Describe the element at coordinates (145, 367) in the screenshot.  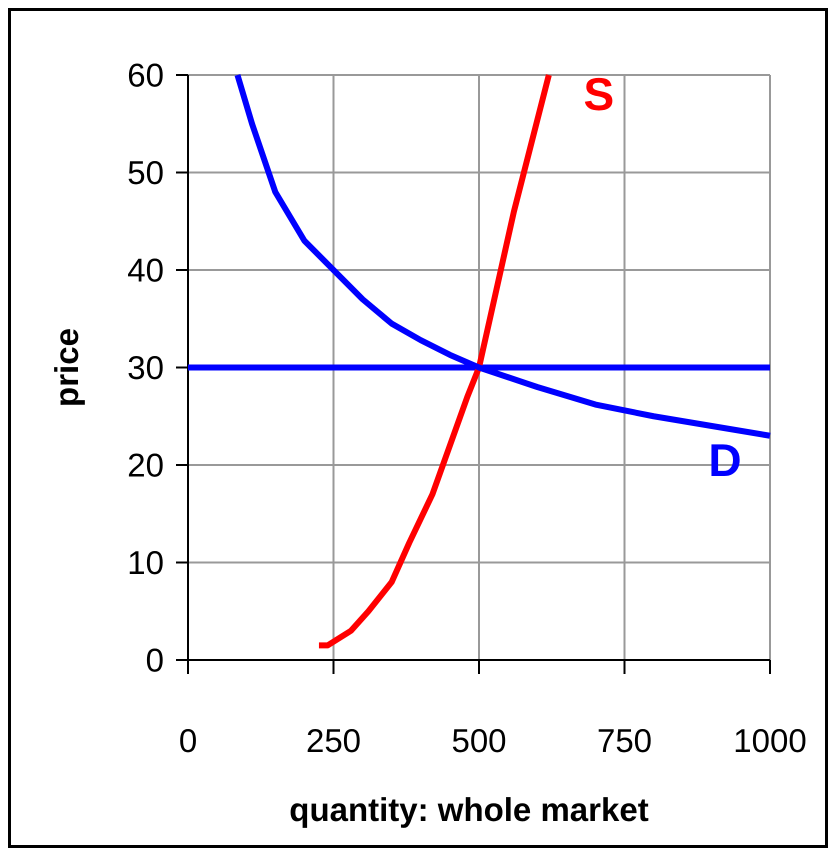
I see `y-tick-label: 30` at that location.